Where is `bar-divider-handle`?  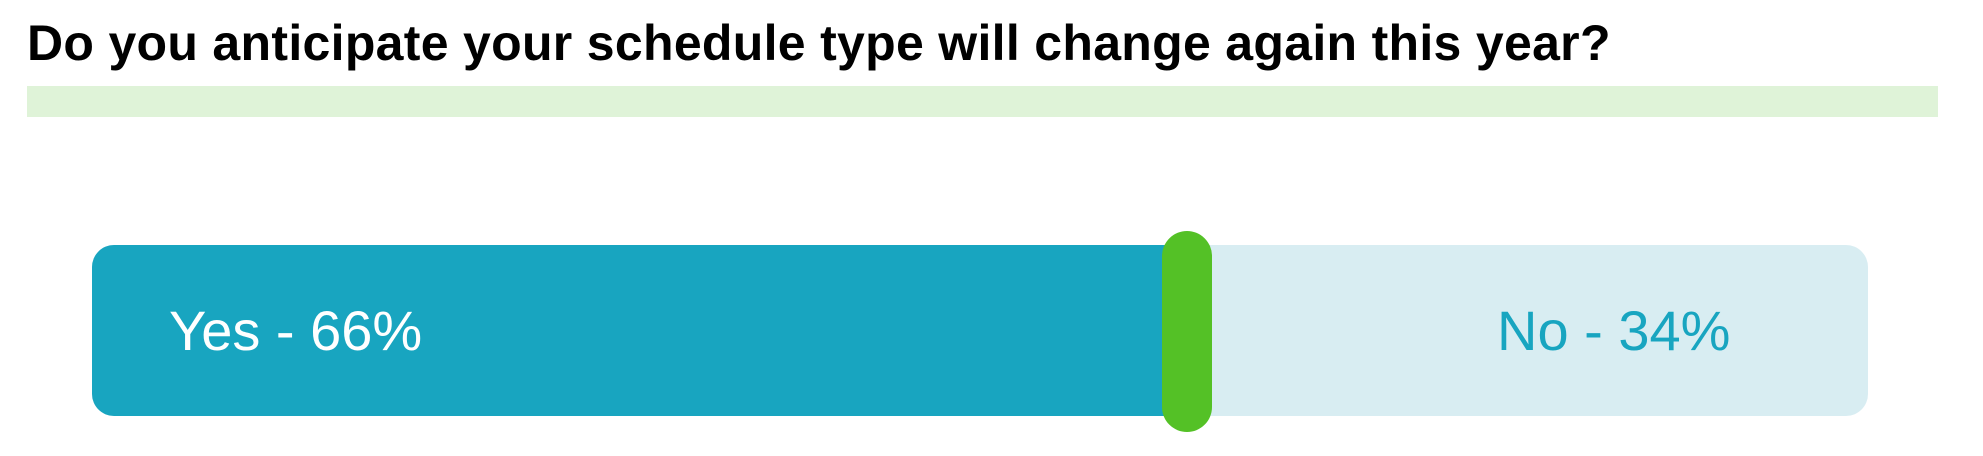 bar-divider-handle is located at coordinates (1187, 331).